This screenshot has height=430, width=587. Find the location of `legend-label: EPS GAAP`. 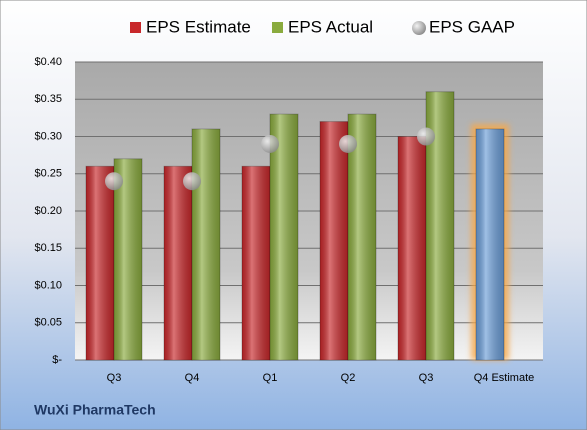

legend-label: EPS GAAP is located at coordinates (472, 26).